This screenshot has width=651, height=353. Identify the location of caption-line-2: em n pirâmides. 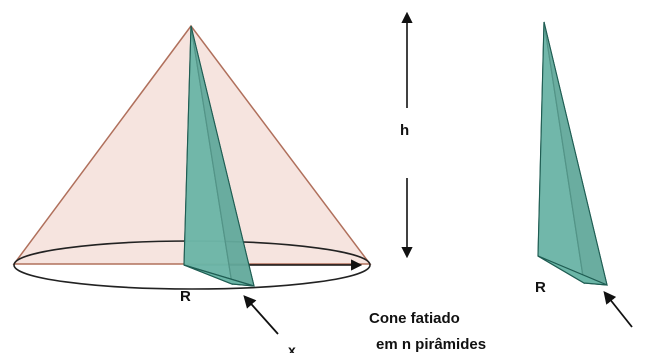
(431, 344).